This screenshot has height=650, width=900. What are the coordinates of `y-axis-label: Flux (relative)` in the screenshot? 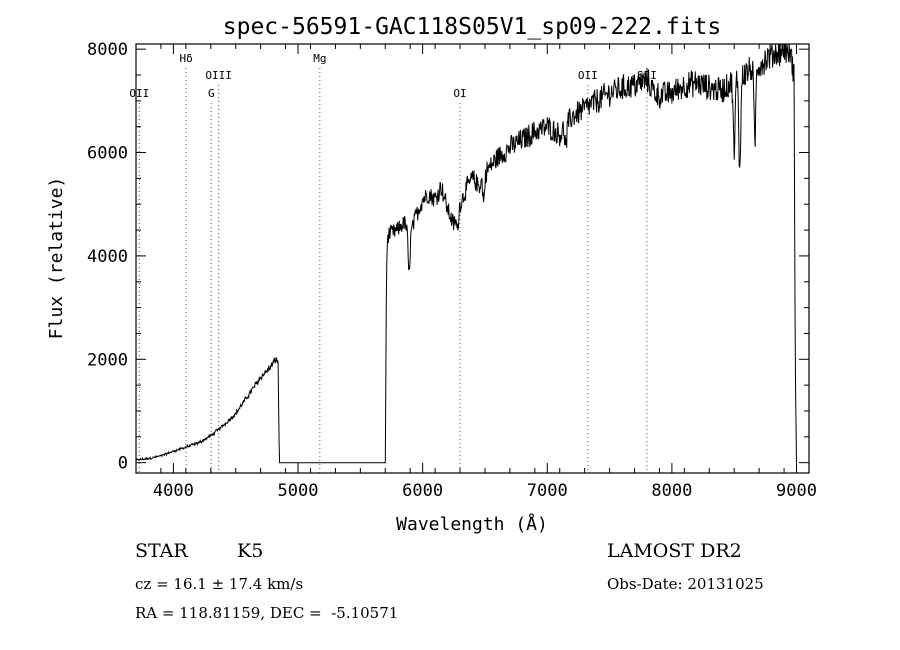 It's located at (56, 258).